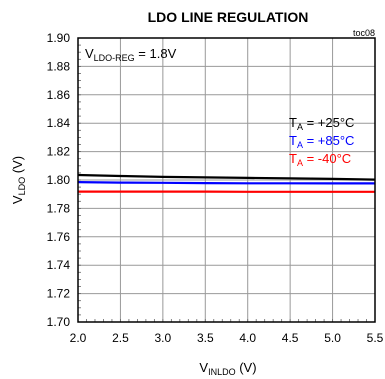  Describe the element at coordinates (59, 208) in the screenshot. I see `y-tick-label: 1.78` at that location.